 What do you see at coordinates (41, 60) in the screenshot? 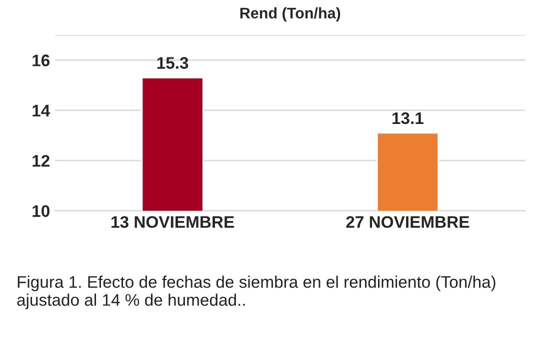
I see `y-tick-label: 16` at bounding box center [41, 60].